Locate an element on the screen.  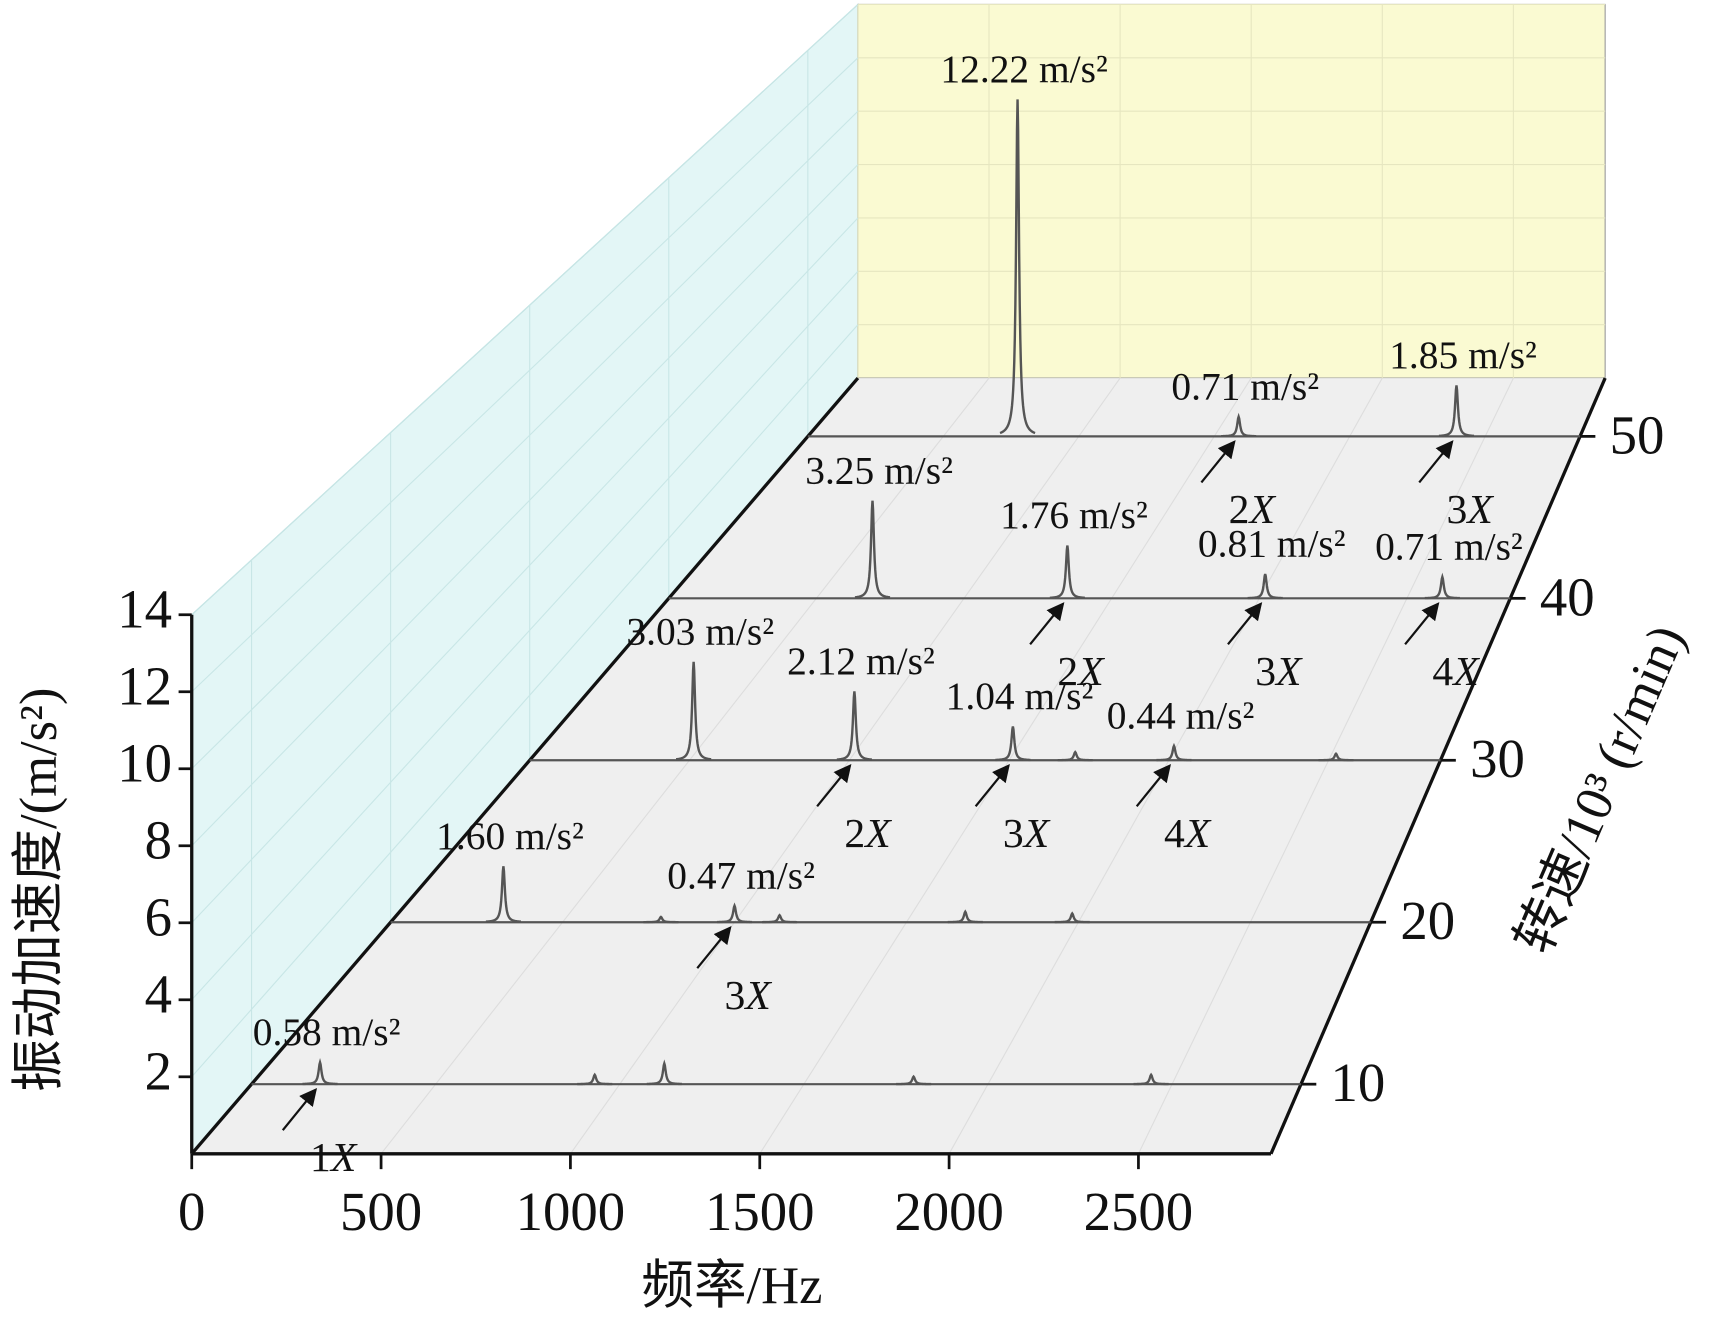
y-axis-title: 振动加速度/(m/s²) is located at coordinates (39, 890).